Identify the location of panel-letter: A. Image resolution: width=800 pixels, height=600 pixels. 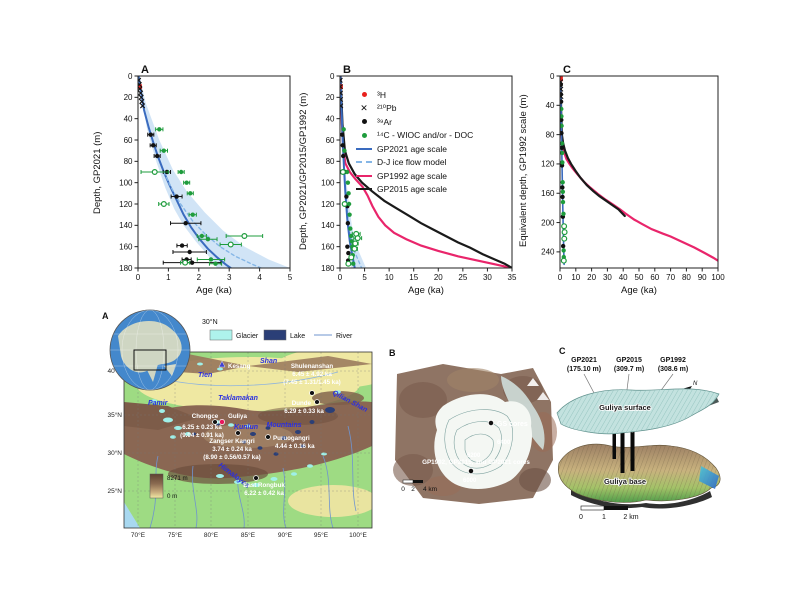
(145, 70).